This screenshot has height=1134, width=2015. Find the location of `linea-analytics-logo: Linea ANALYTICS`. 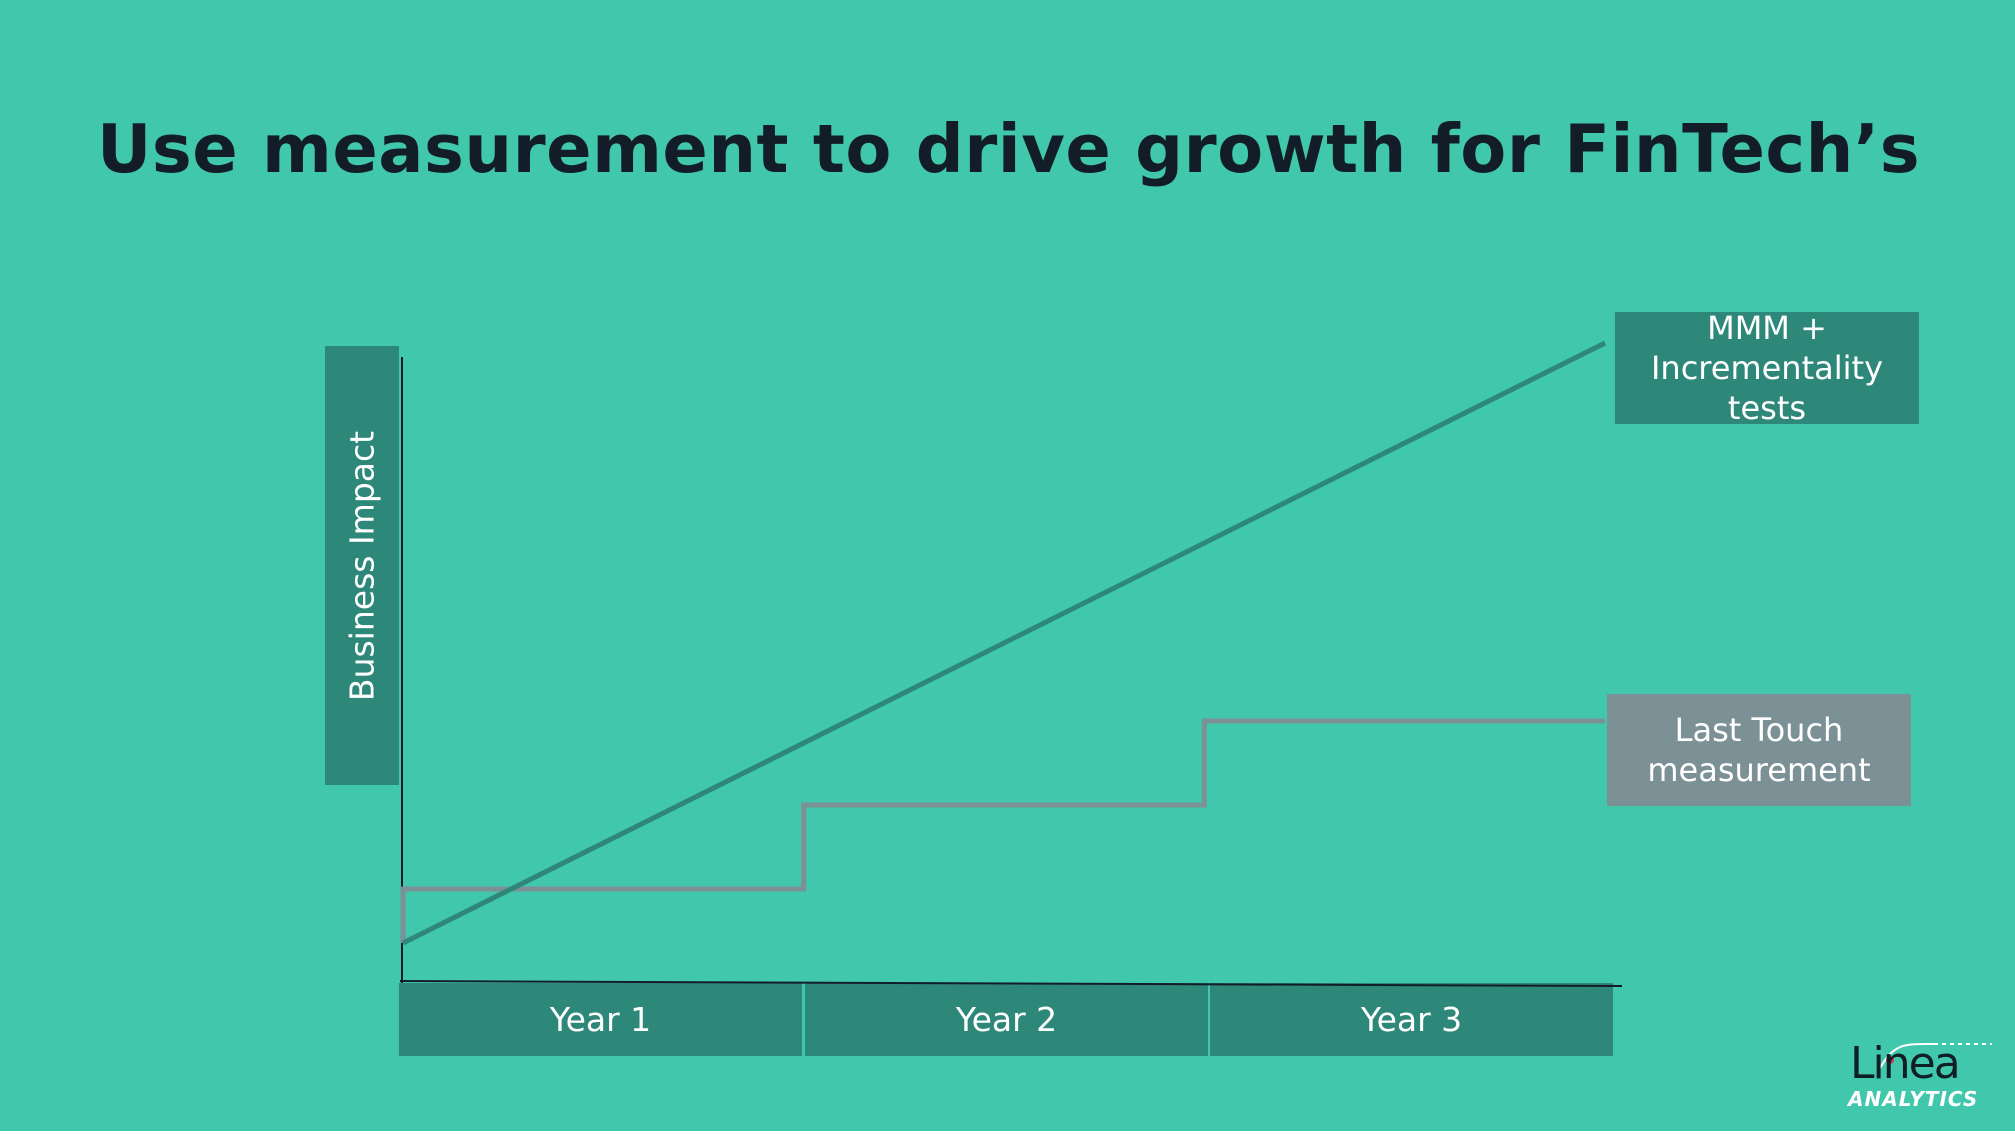

linea-analytics-logo: Linea ANALYTICS is located at coordinates (1922, 1077).